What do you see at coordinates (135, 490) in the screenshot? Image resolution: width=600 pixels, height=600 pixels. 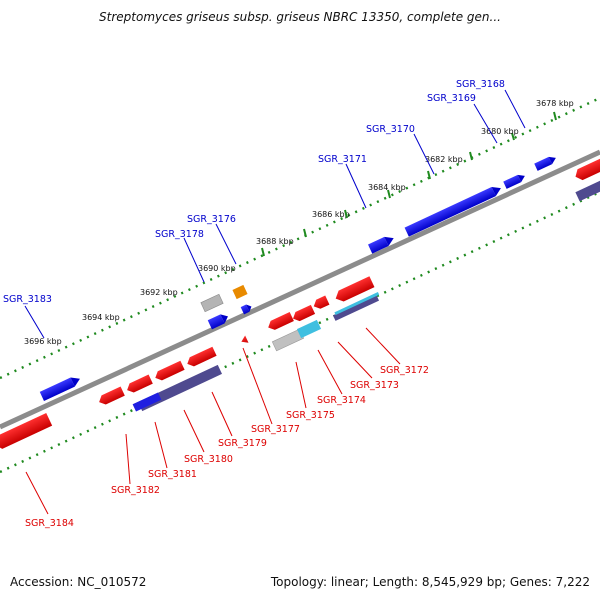 I see `label-sgr-3182: SGR_3182` at bounding box center [135, 490].